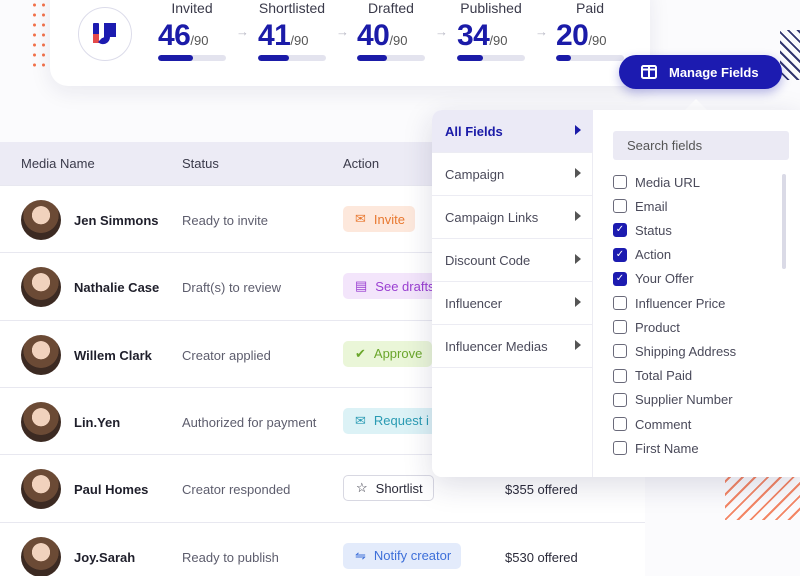  What do you see at coordinates (111, 490) in the screenshot?
I see `media-name: Paul Homes` at bounding box center [111, 490].